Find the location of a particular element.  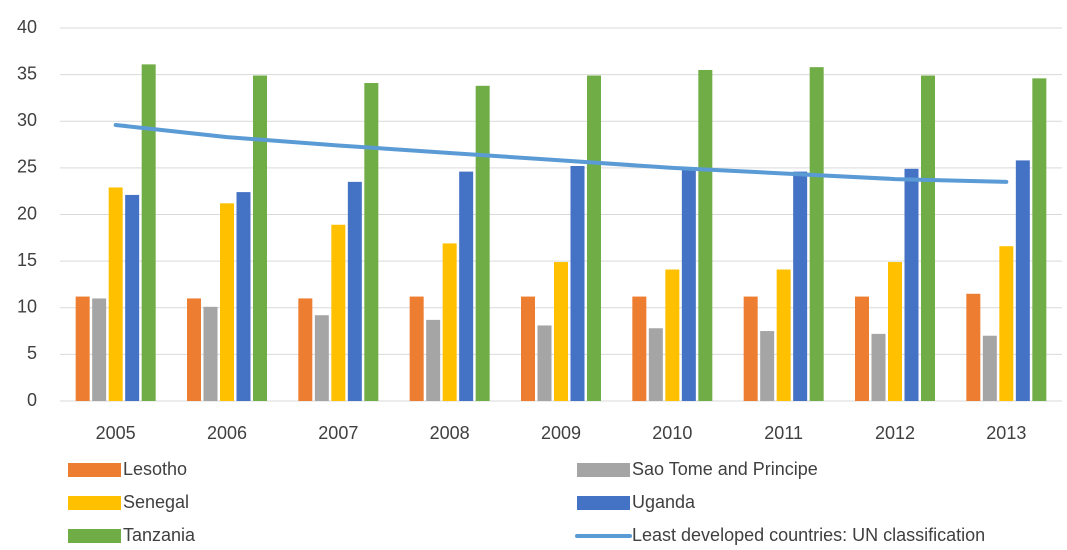

y-tick-label: 40 is located at coordinates (27, 27).